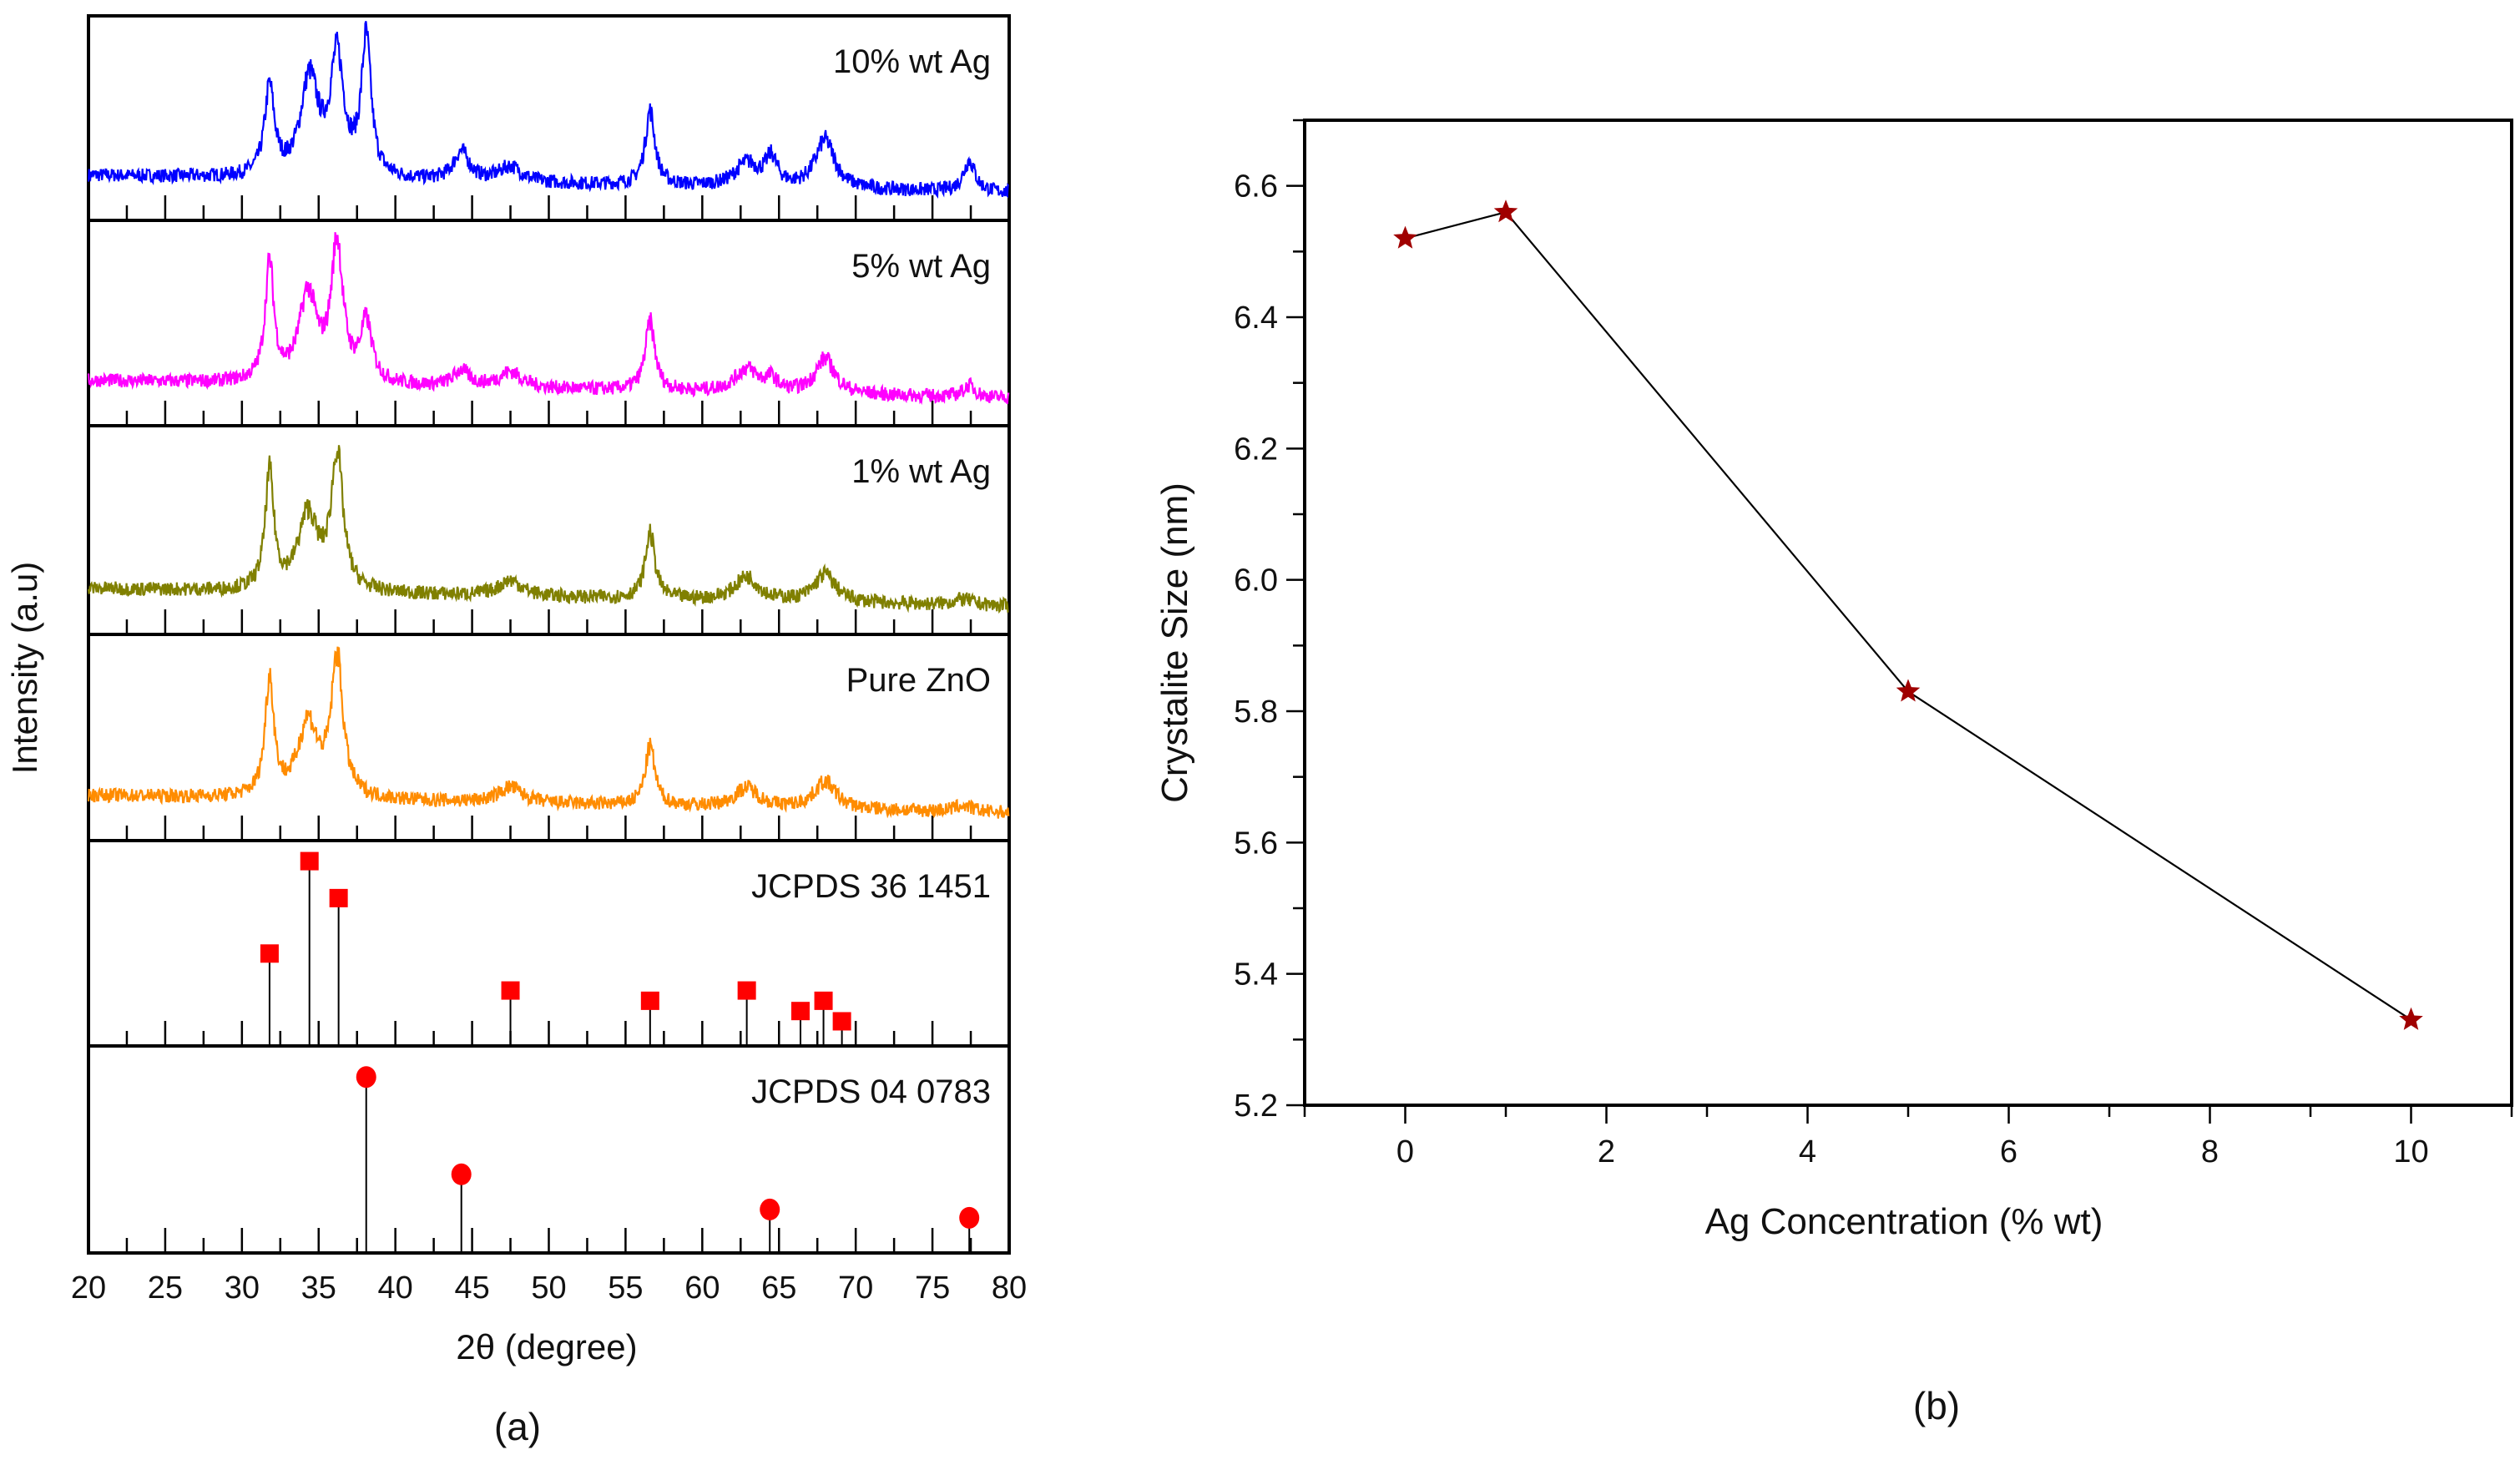 Image resolution: width=2520 pixels, height=1470 pixels. What do you see at coordinates (2009, 1151) in the screenshot?
I see `x-tick-label: 6` at bounding box center [2009, 1151].